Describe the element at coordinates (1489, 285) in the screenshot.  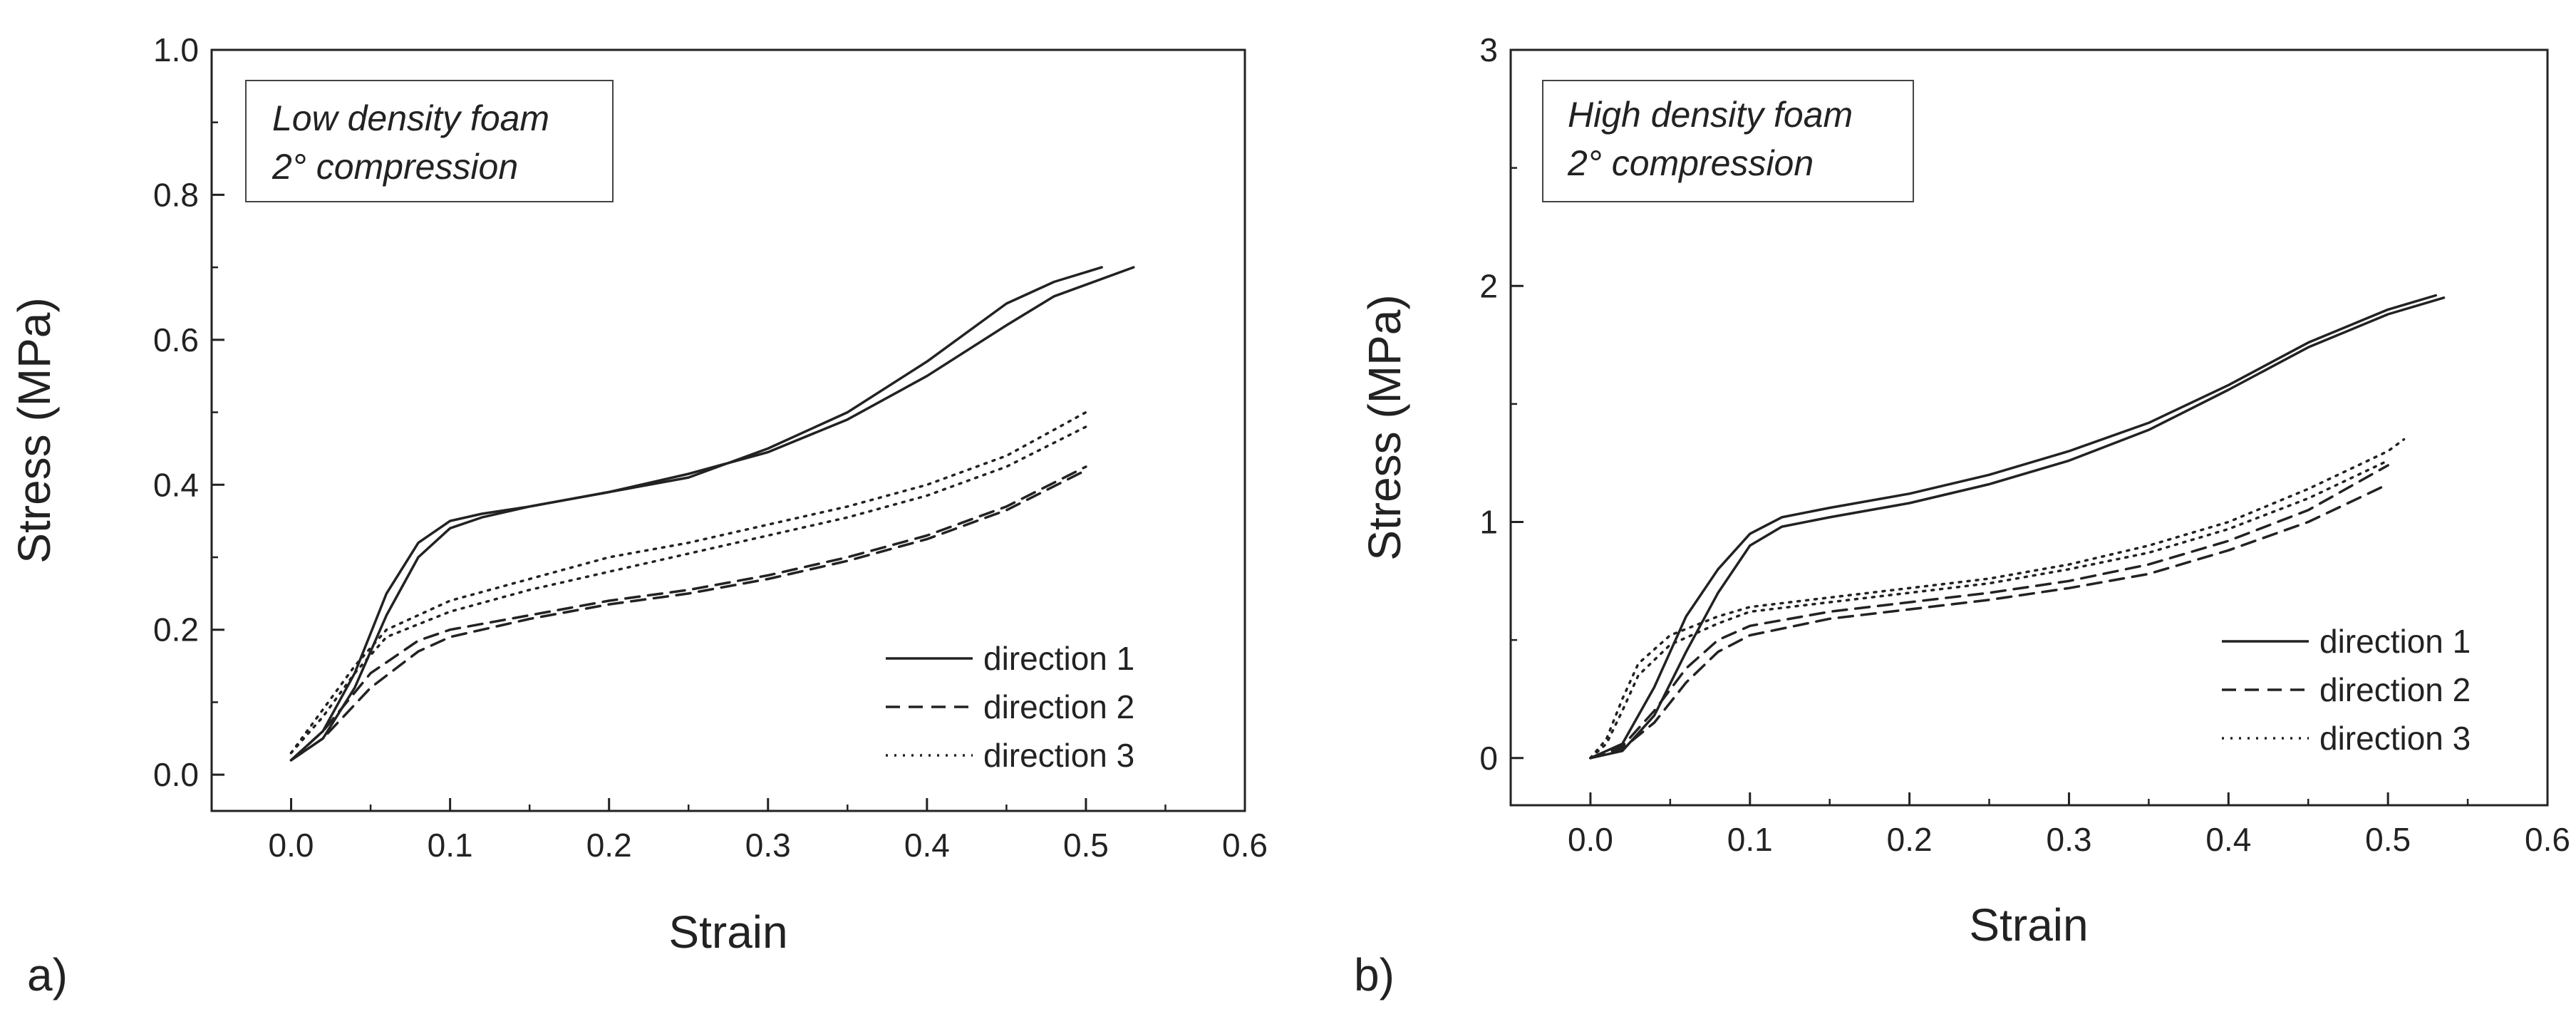
I see `y-tick-label: 2` at that location.